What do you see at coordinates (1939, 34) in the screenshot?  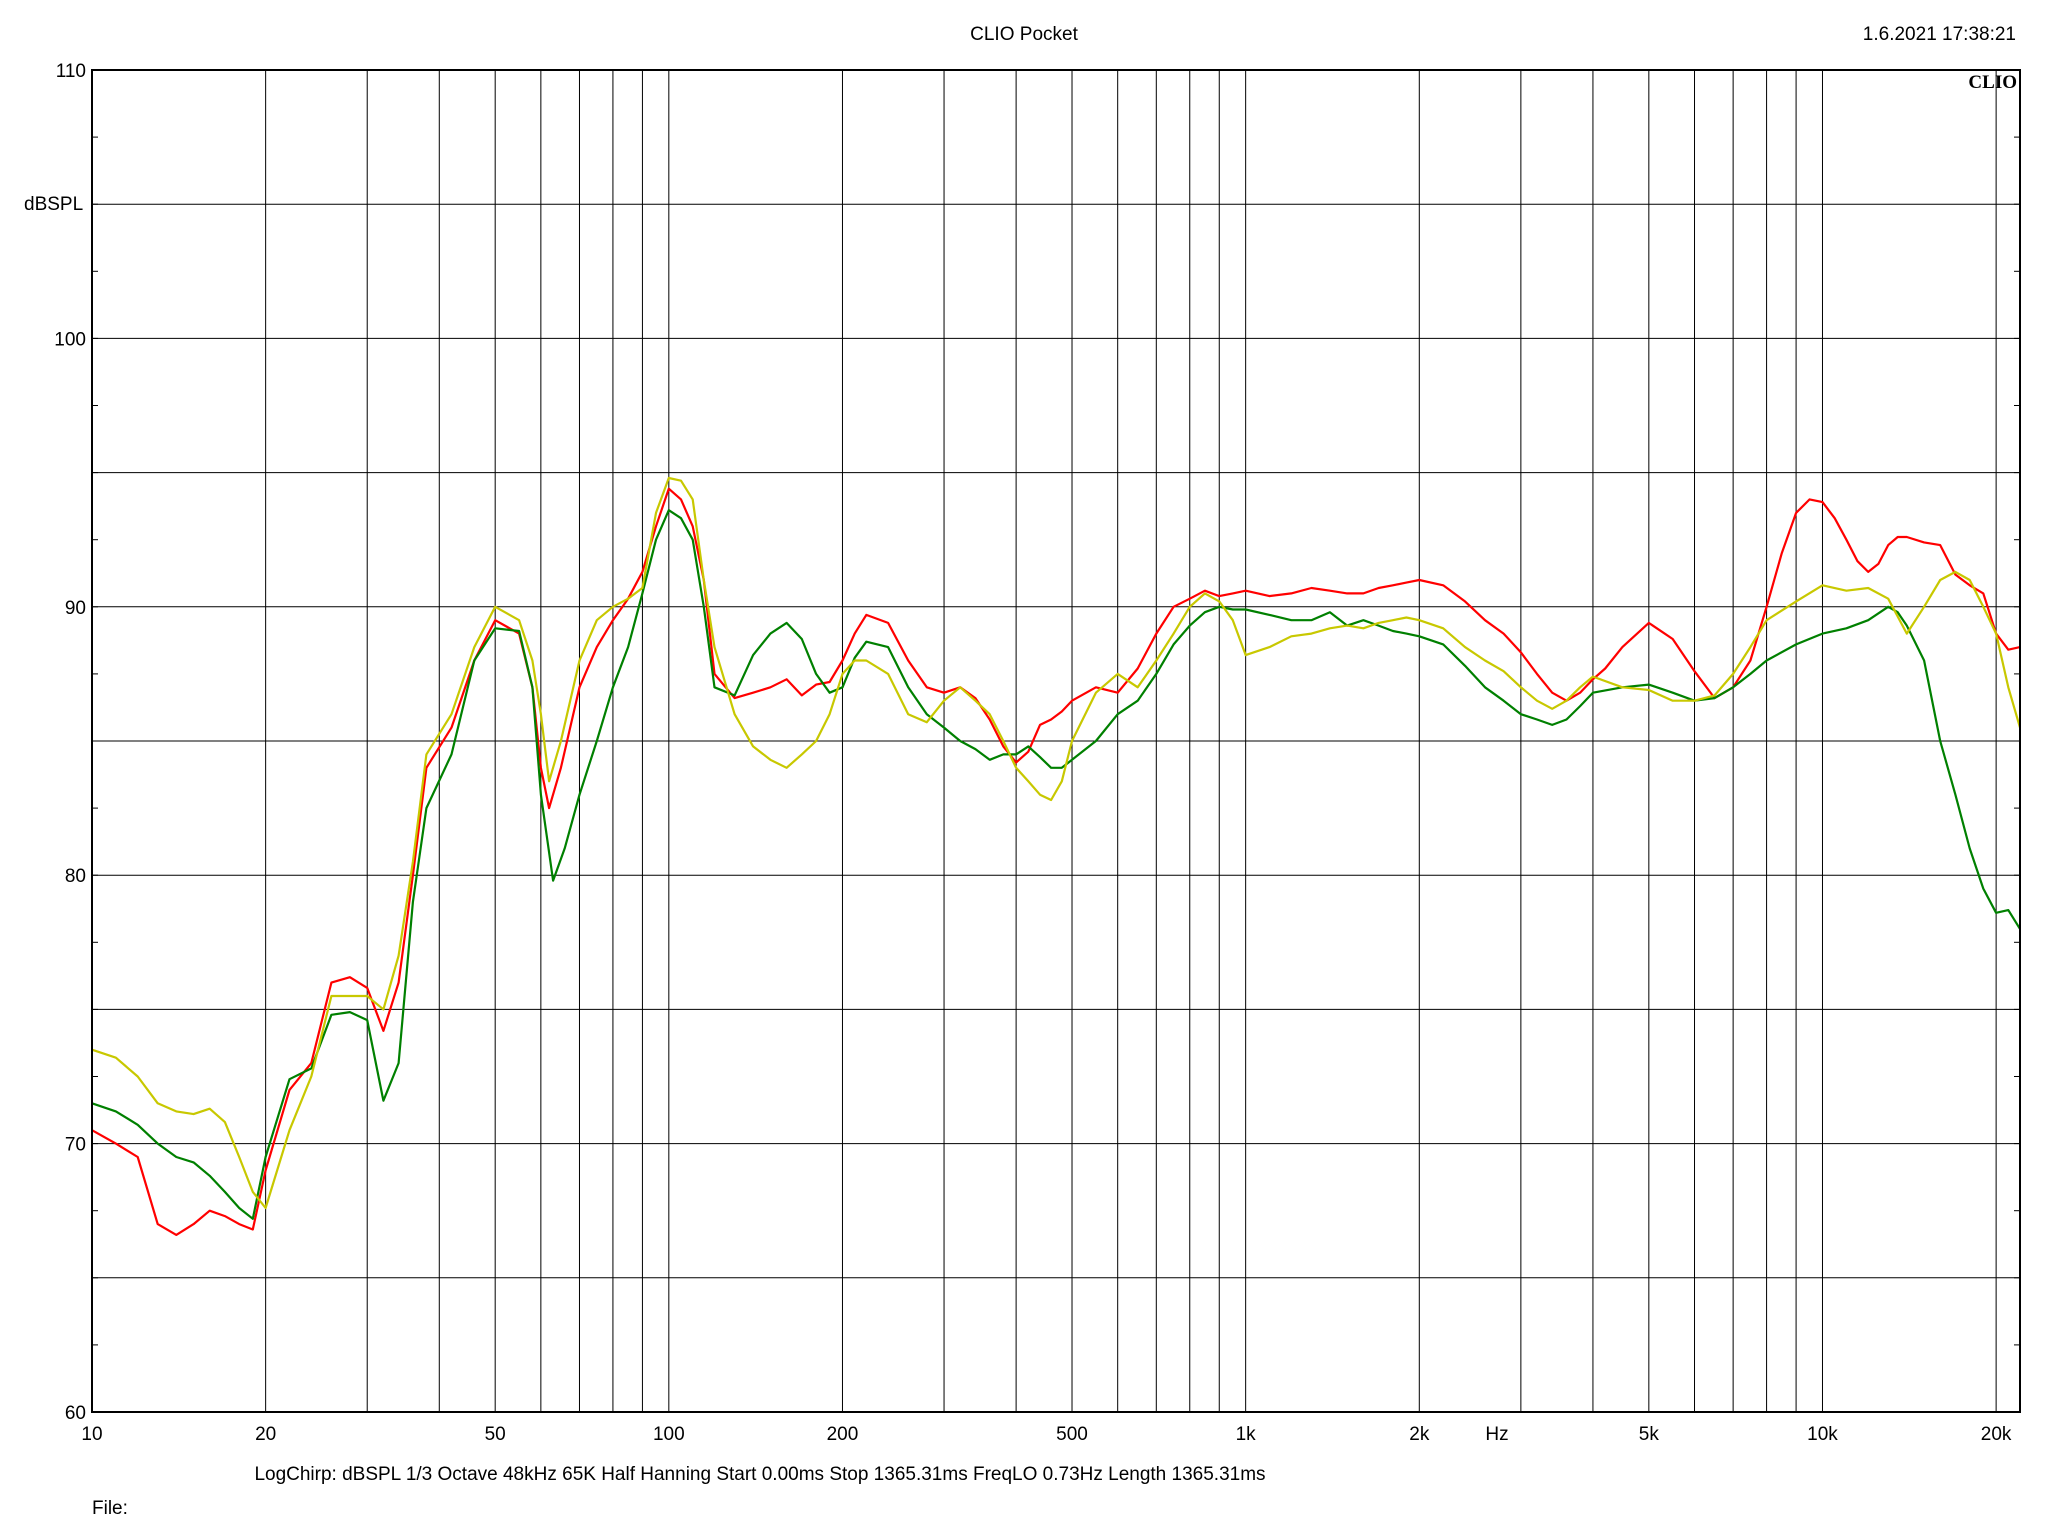 I see `timestamp: 1.6.2021 17:38:21` at bounding box center [1939, 34].